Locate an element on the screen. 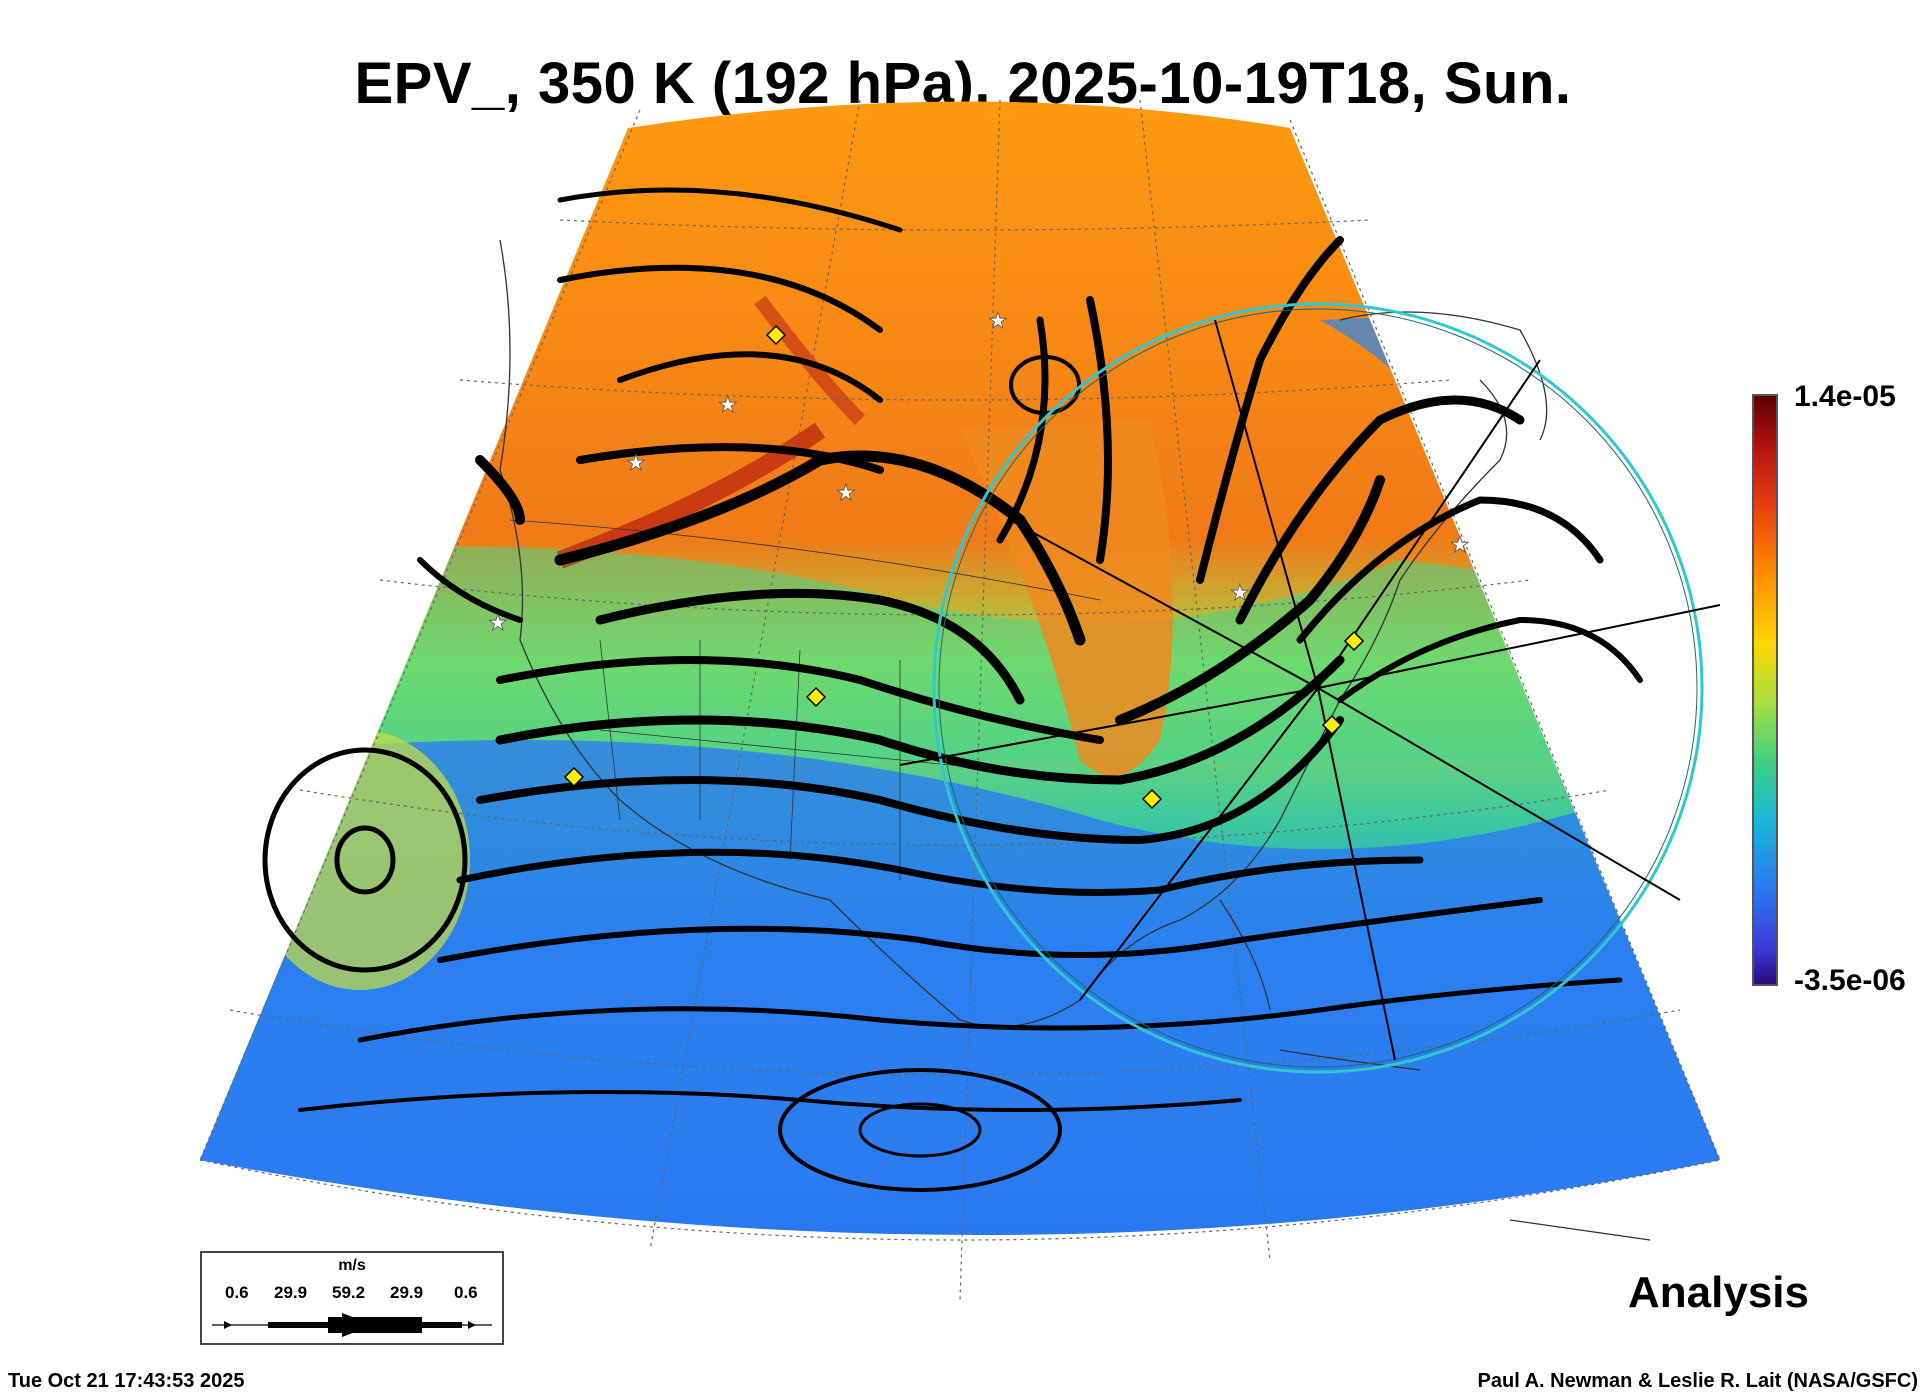 This screenshot has height=1394, width=1926. colorbar-max-label: 1.4e-05 is located at coordinates (1845, 396).